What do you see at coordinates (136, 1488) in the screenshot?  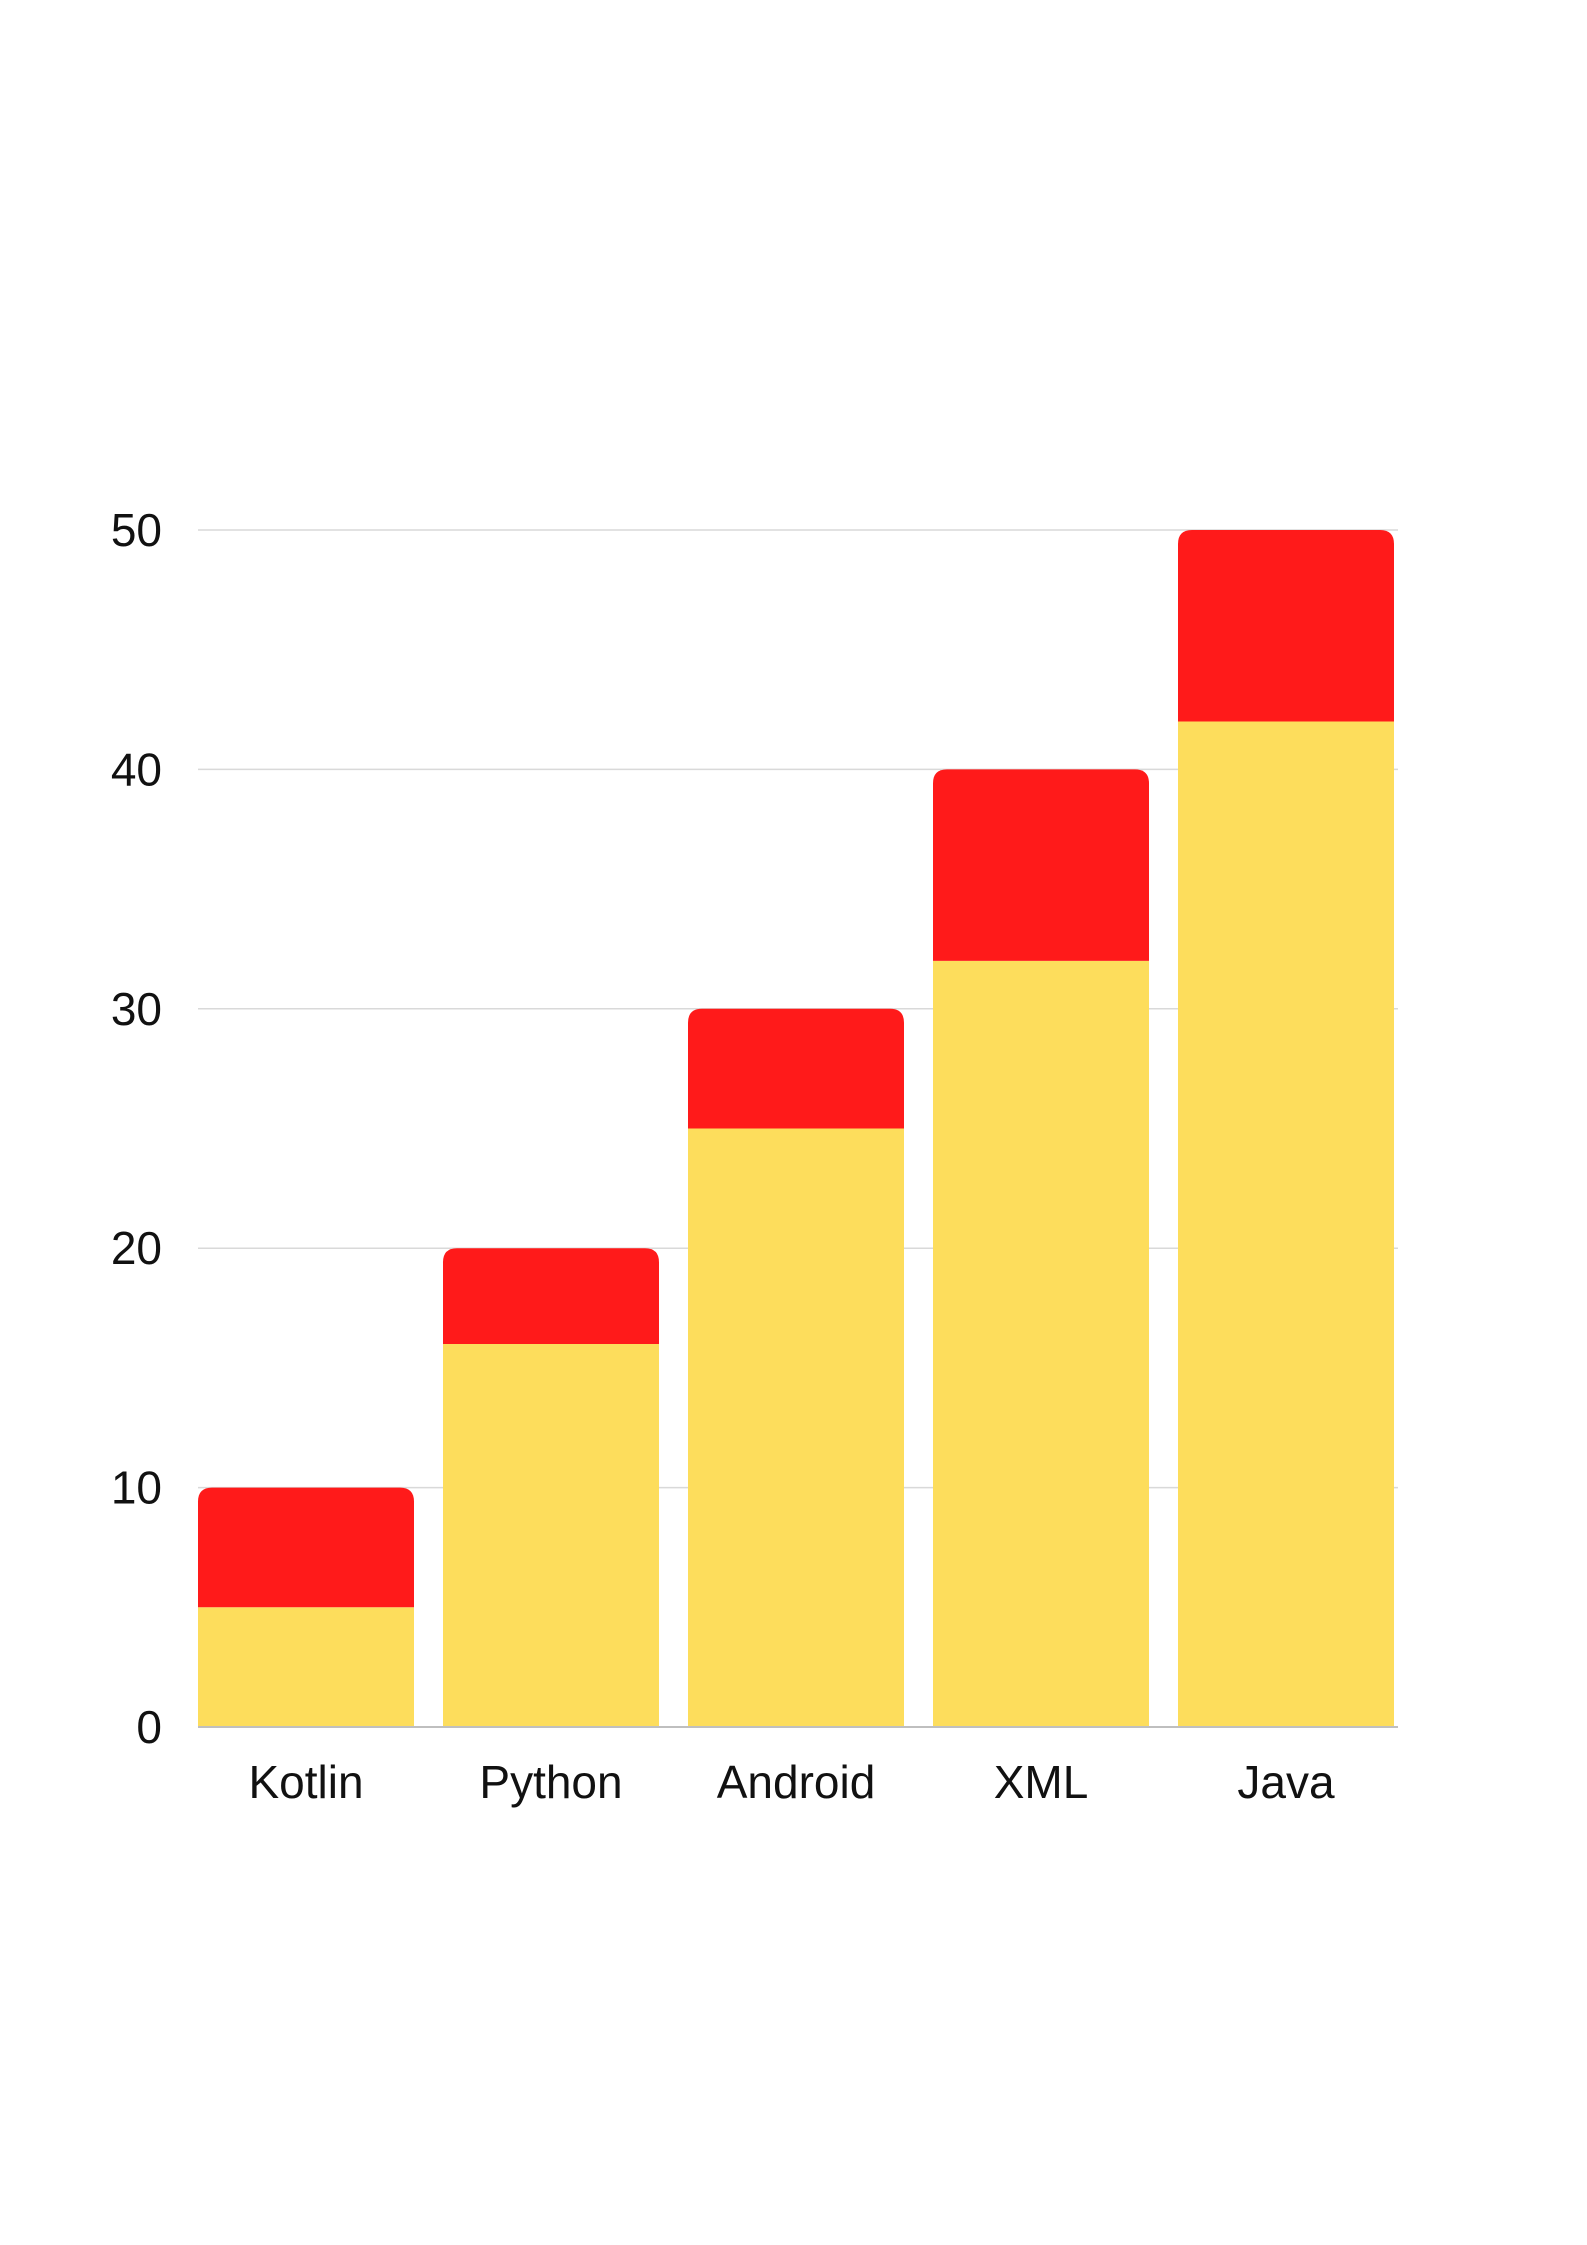 I see `y-tick-label: 10` at bounding box center [136, 1488].